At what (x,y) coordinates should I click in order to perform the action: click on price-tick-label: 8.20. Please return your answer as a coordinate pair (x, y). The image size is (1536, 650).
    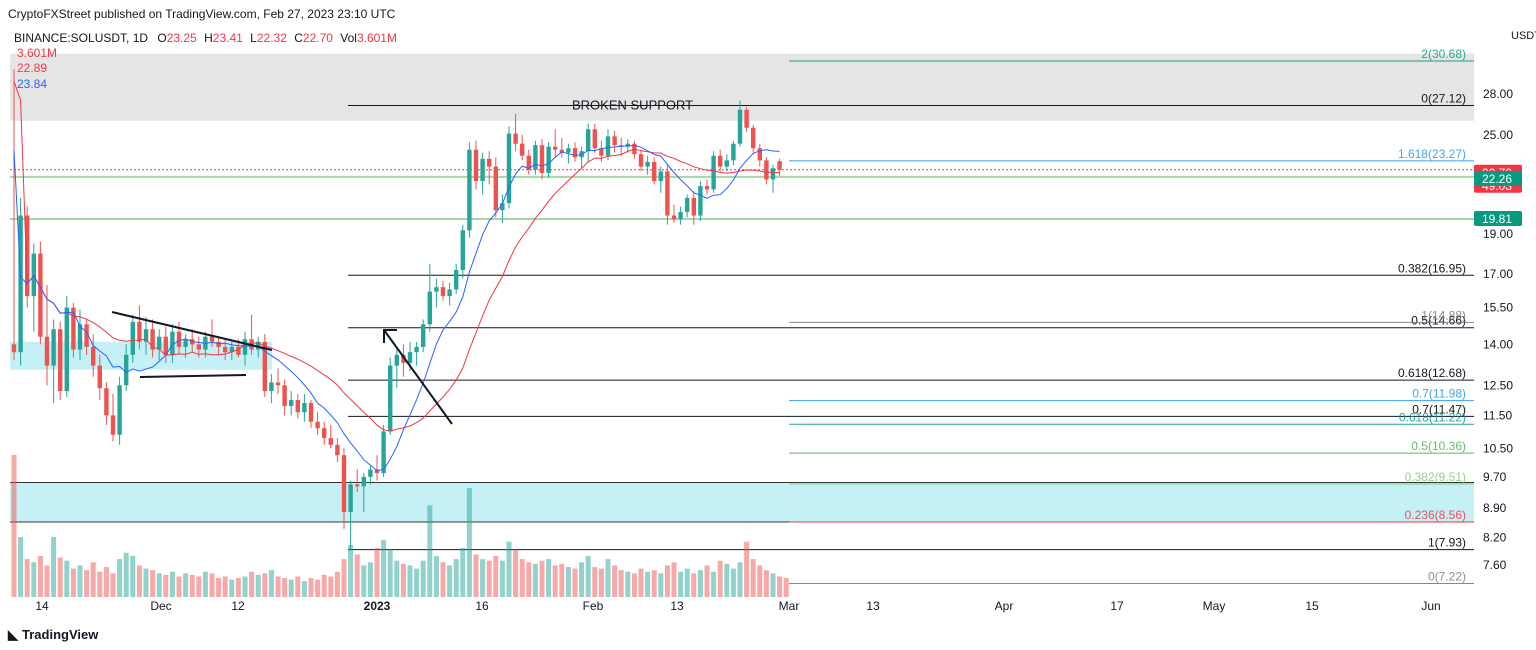
    Looking at the image, I should click on (1495, 538).